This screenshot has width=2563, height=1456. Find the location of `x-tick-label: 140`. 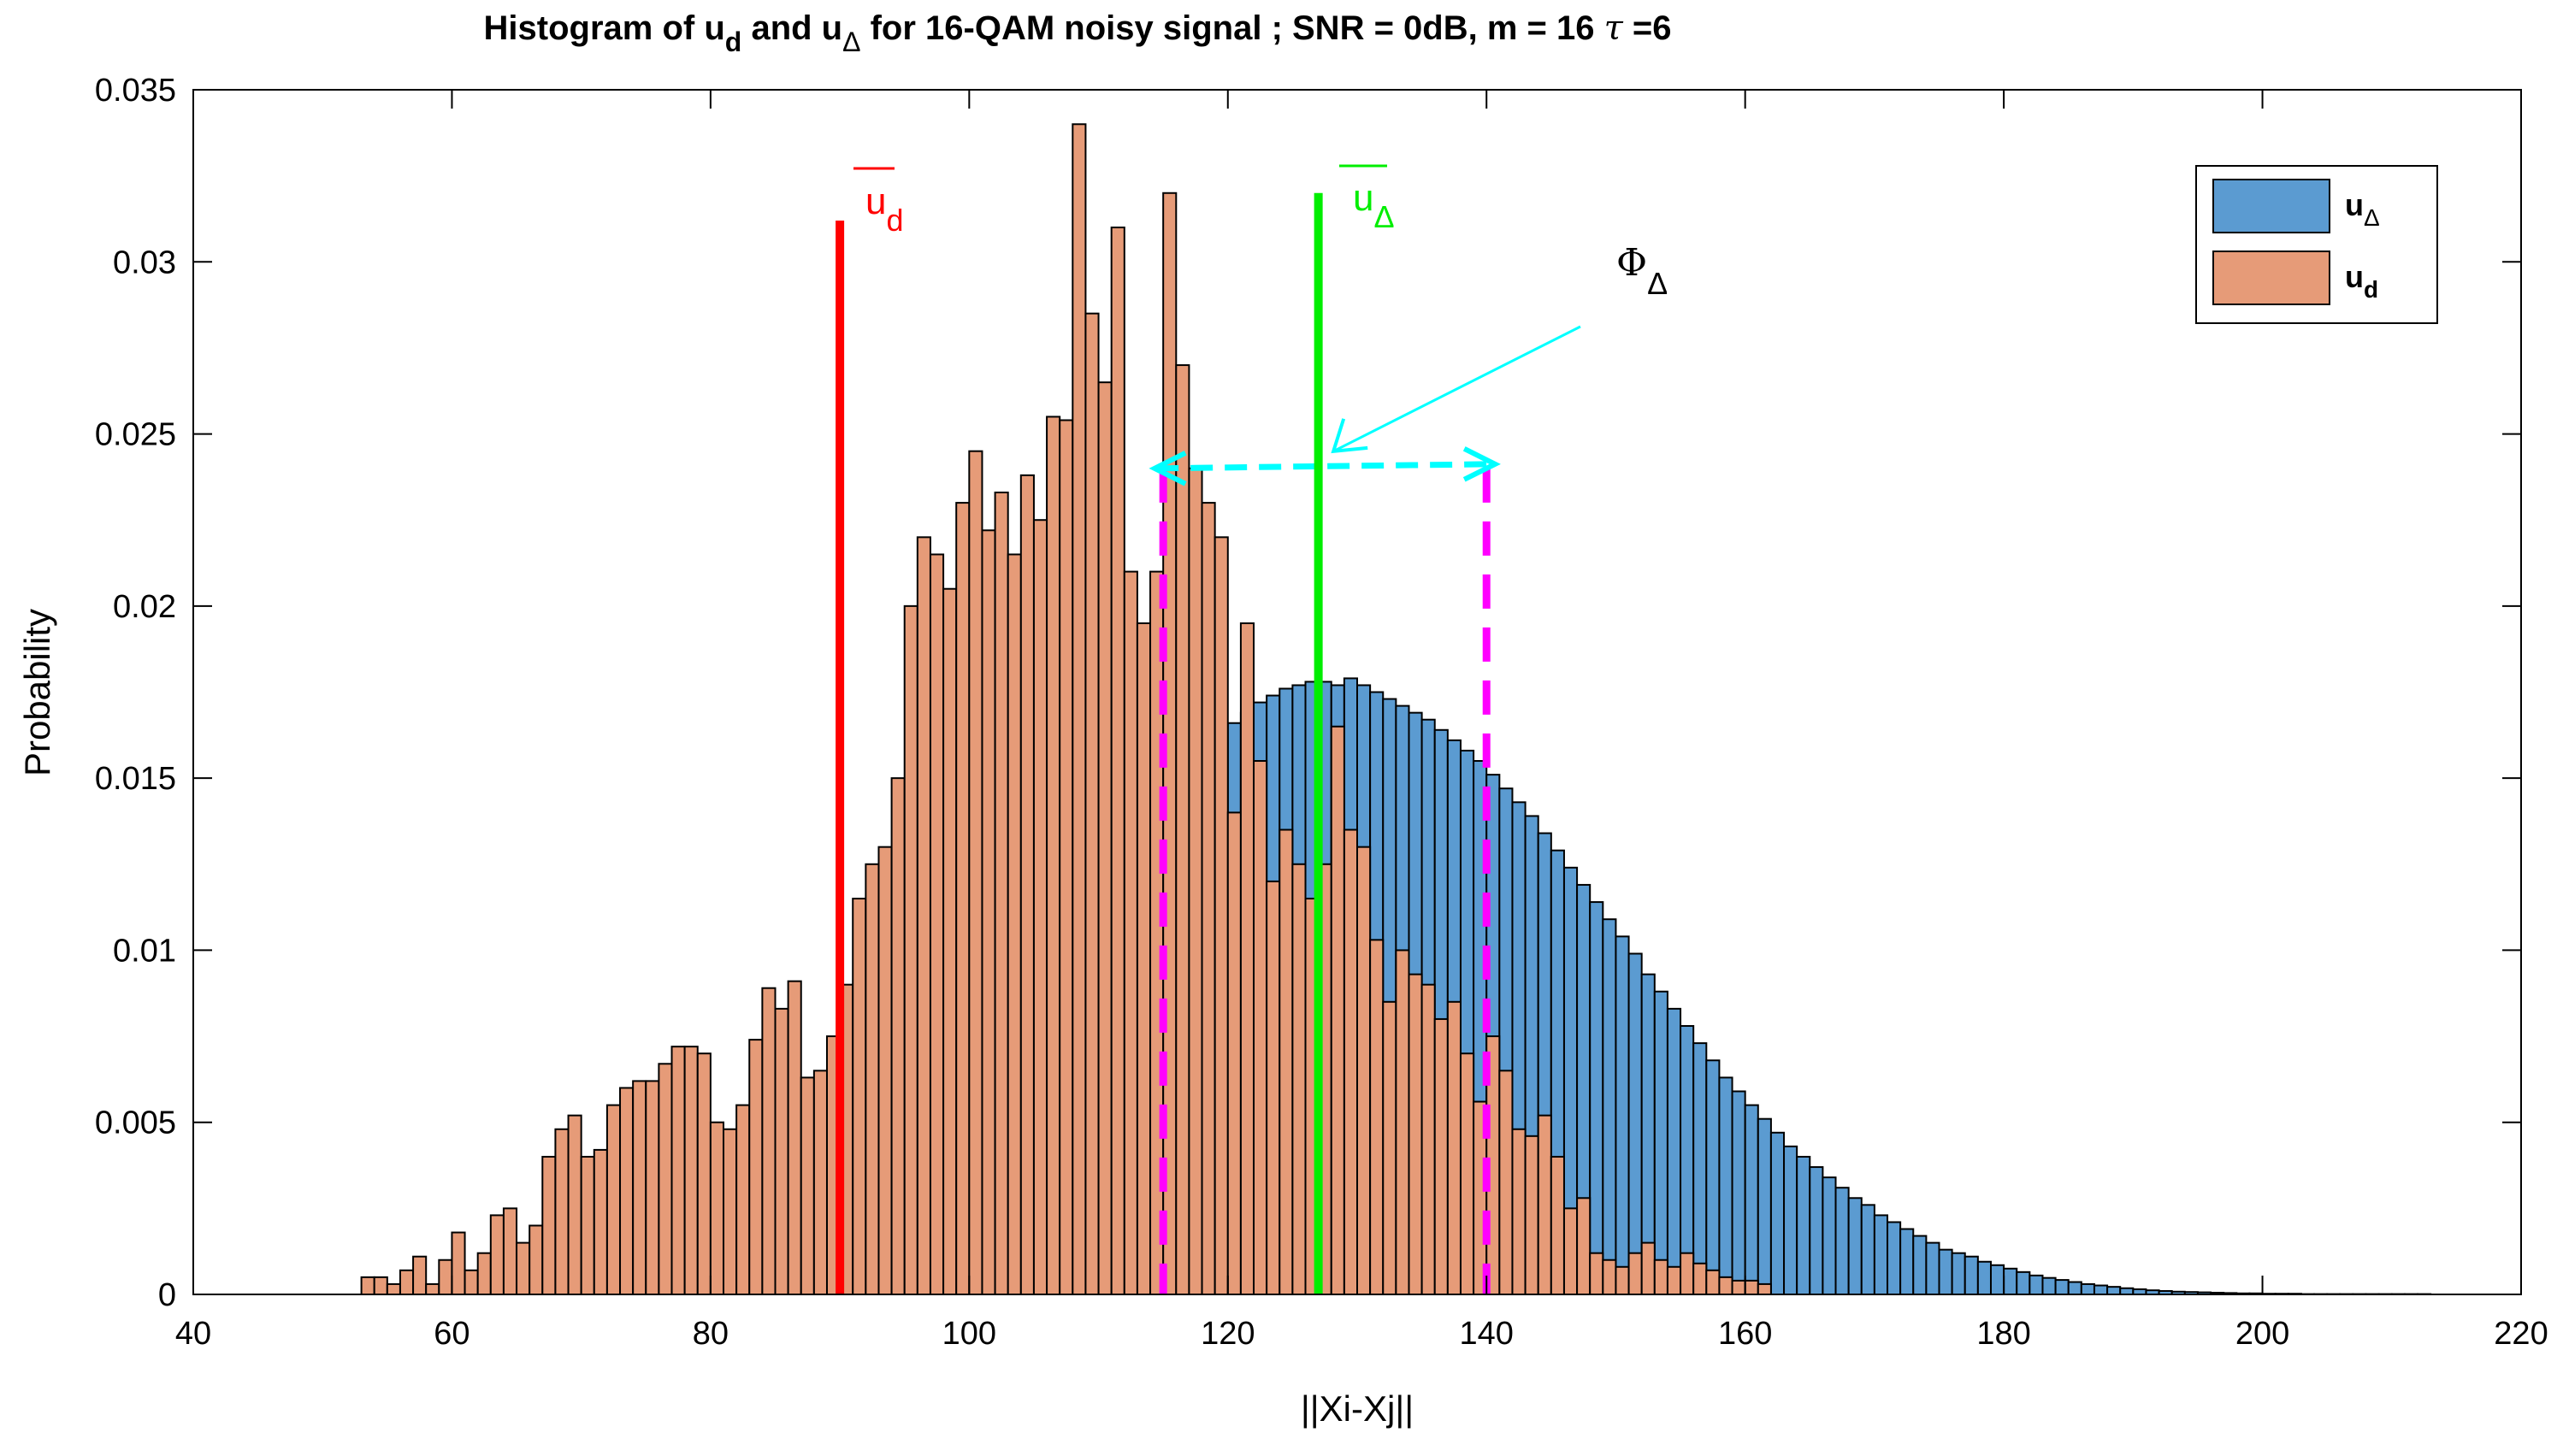

x-tick-label: 140 is located at coordinates (1487, 1334).